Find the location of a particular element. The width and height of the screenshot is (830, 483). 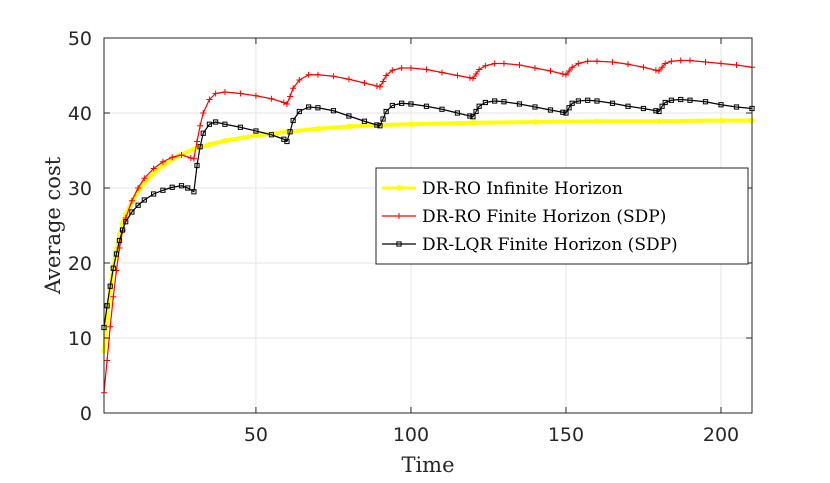

x-axis-label: Time is located at coordinates (427, 465).